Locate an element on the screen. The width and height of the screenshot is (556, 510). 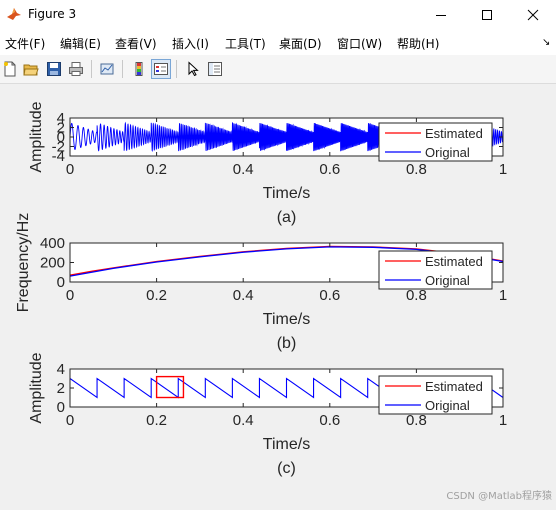
dock-arrow-icon: ↘ is located at coordinates (546, 42).